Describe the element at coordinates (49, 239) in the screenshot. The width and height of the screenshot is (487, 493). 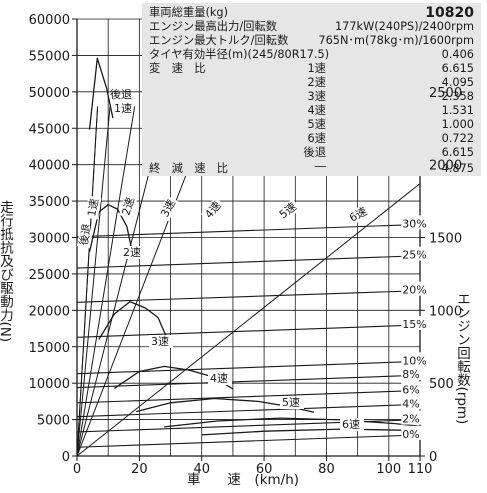
I see `y-tick-label: 30000` at that location.